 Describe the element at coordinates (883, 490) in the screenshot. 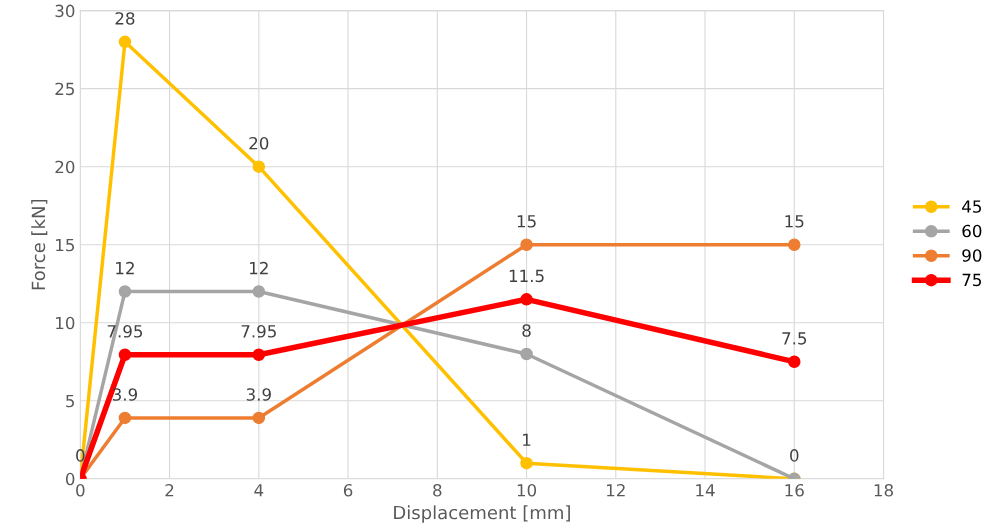

I see `x-tick-label: 18` at that location.